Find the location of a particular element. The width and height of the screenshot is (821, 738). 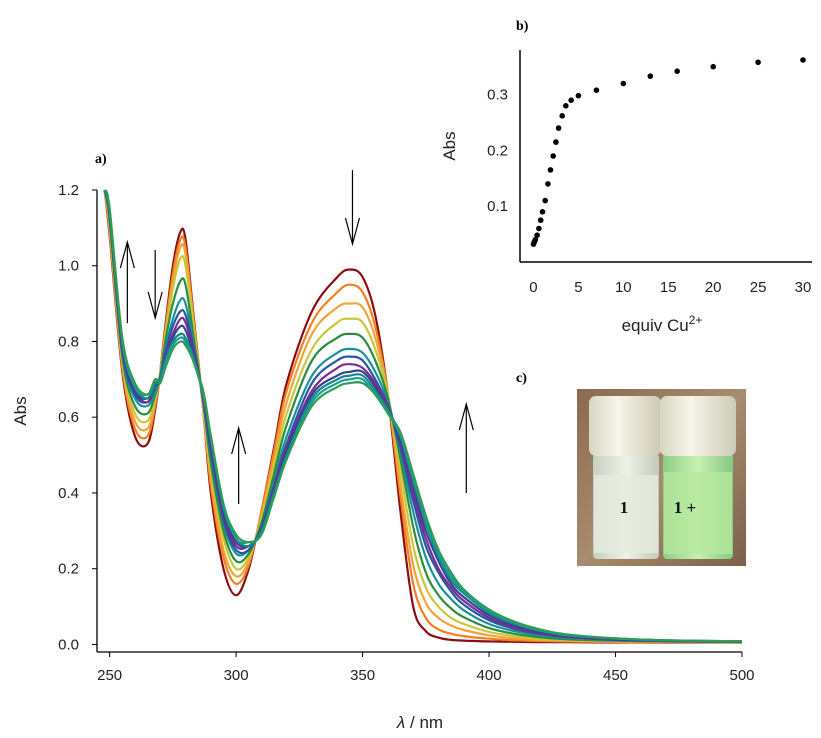

panel-a-y-axis-label: Abs is located at coordinates (20, 410).